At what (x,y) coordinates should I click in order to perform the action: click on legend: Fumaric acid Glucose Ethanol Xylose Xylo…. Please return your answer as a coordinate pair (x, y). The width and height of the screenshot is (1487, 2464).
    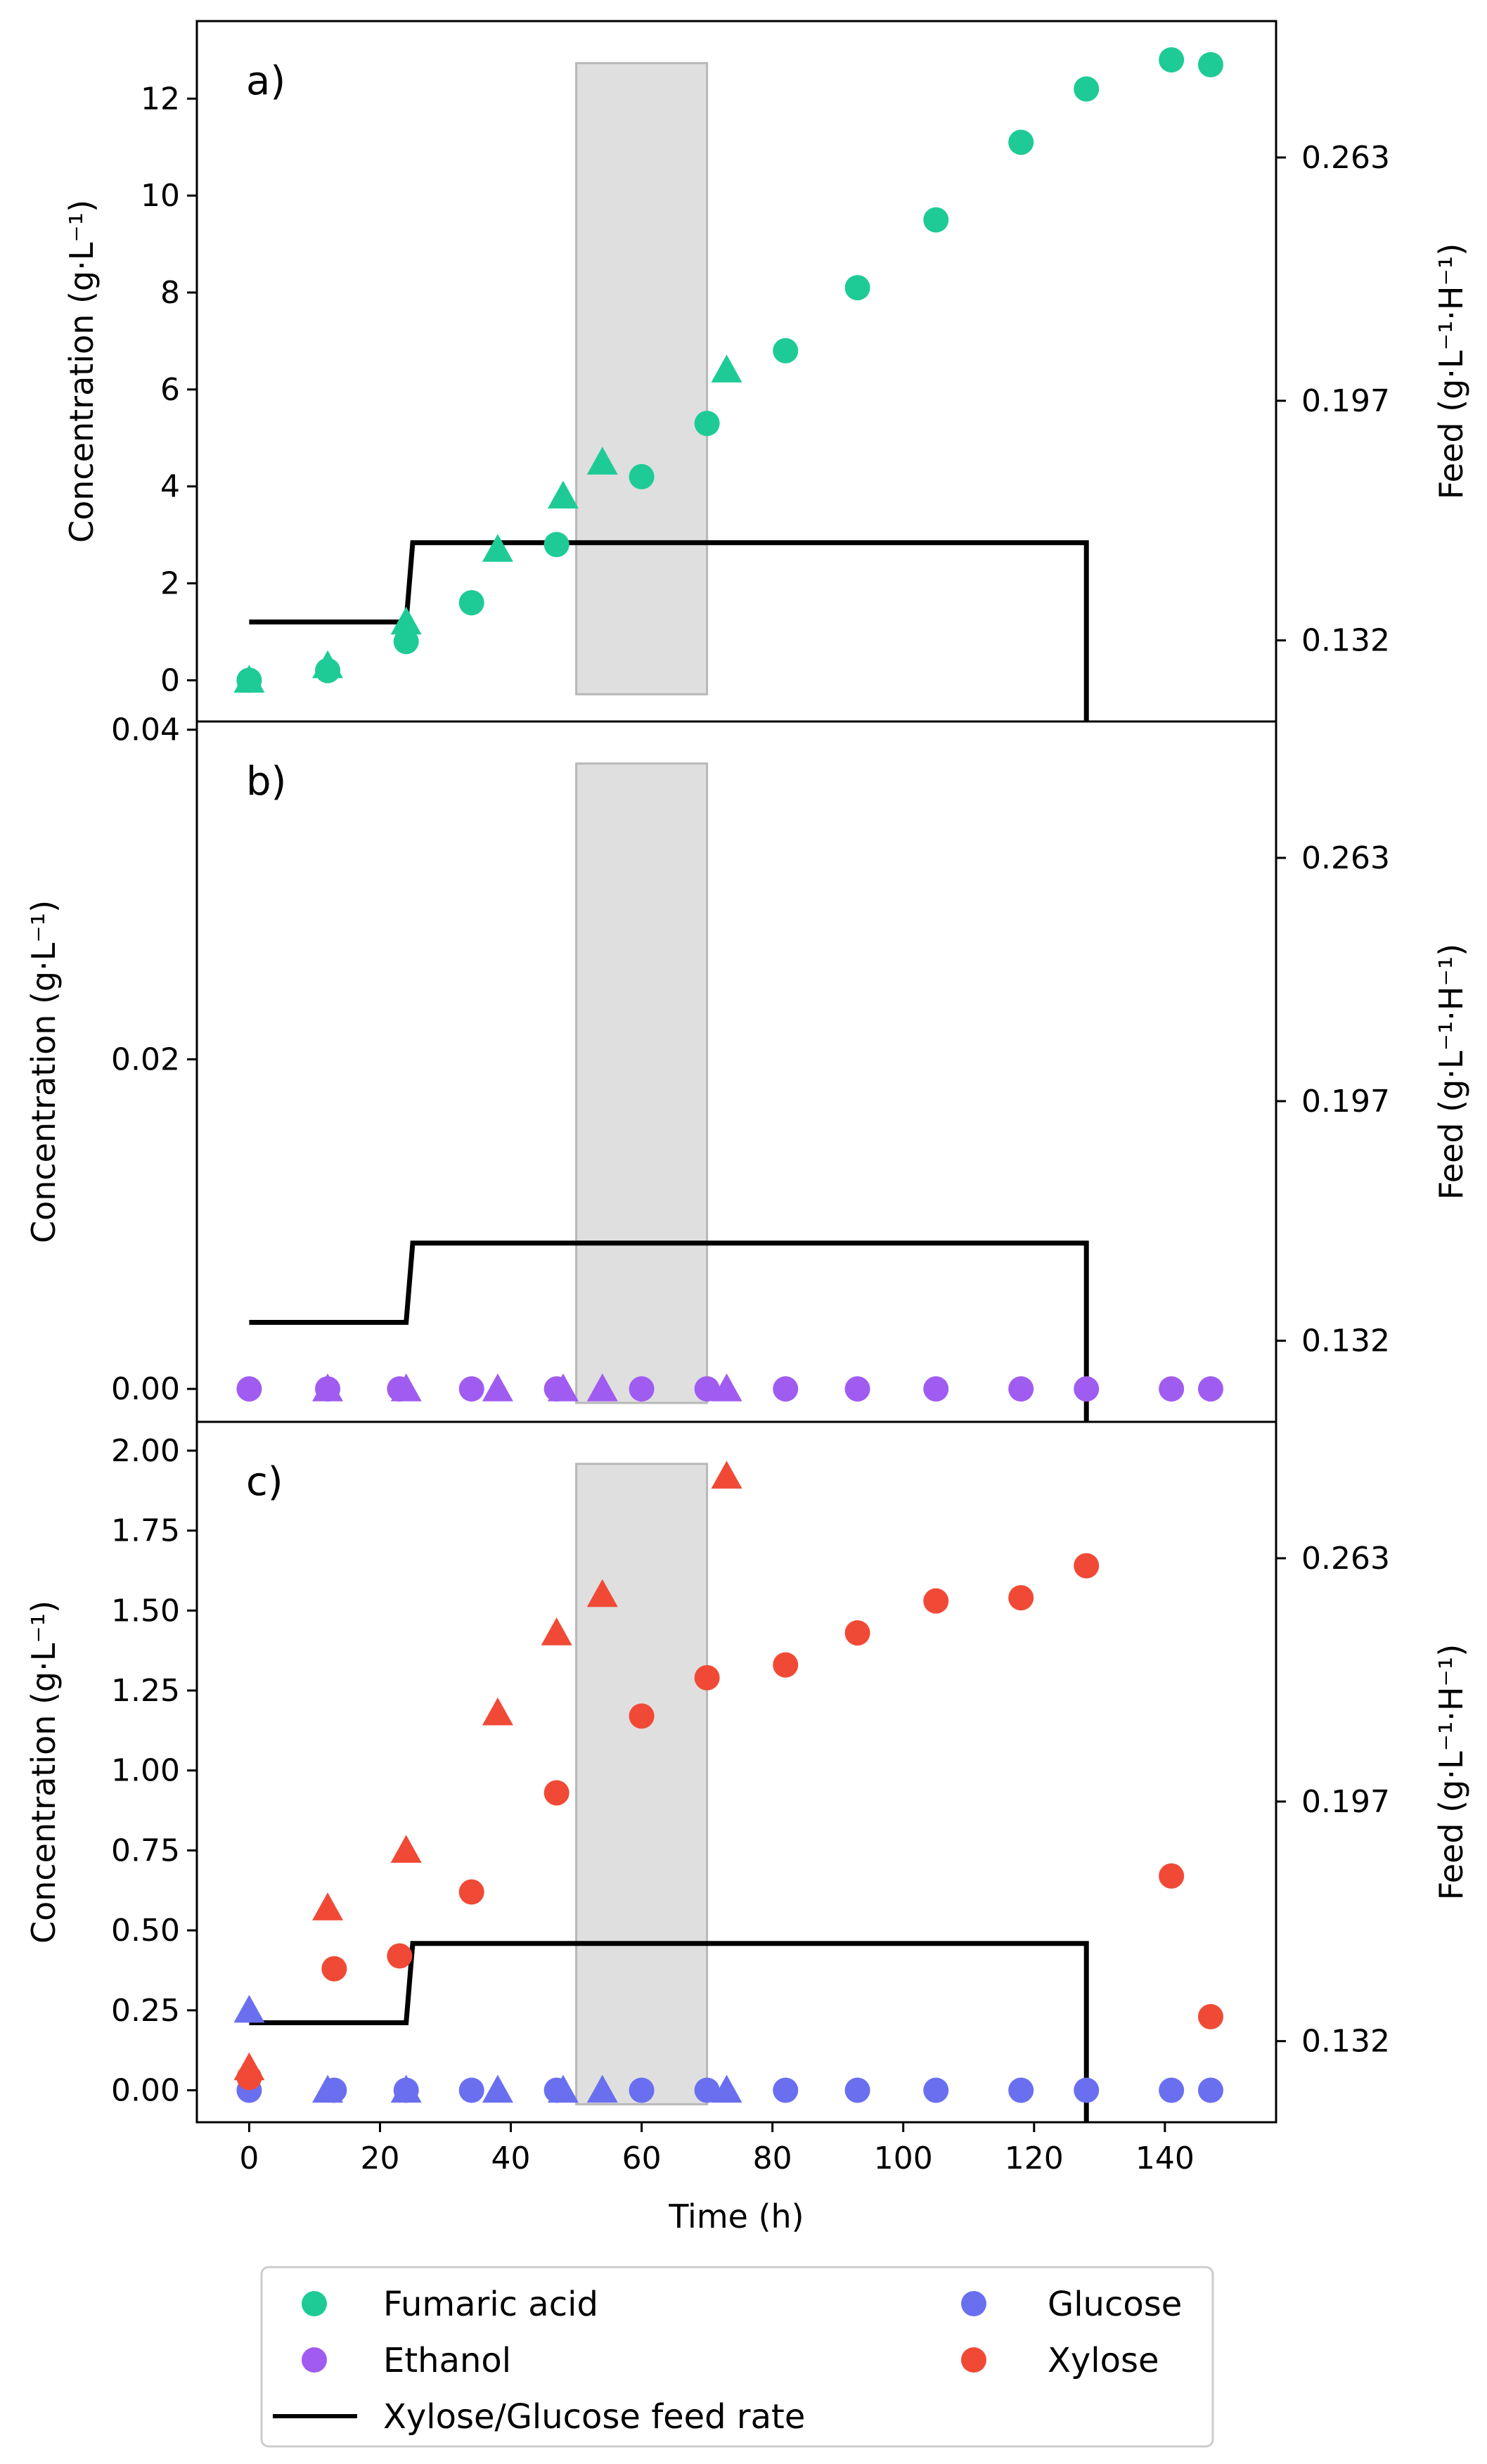
    Looking at the image, I should click on (737, 2357).